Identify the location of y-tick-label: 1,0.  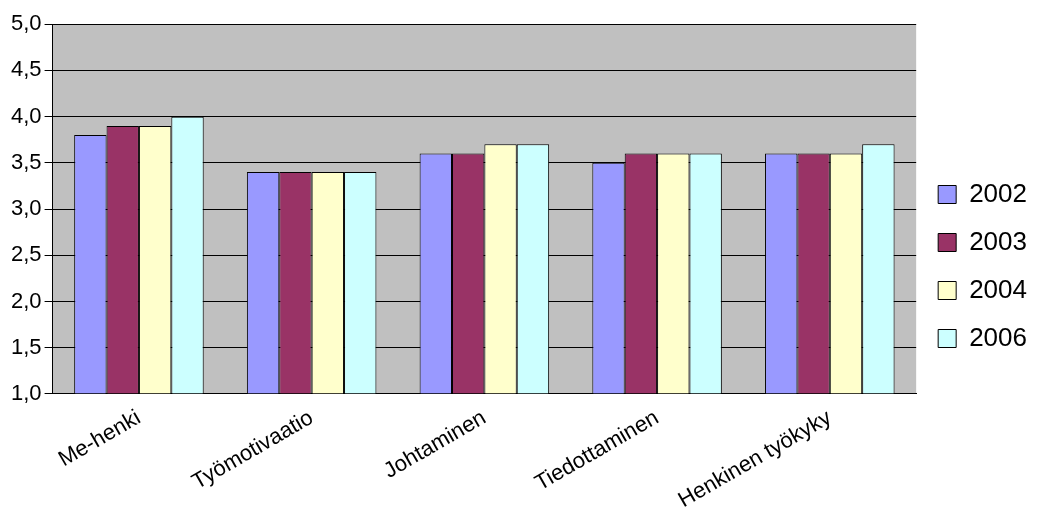
(26, 392).